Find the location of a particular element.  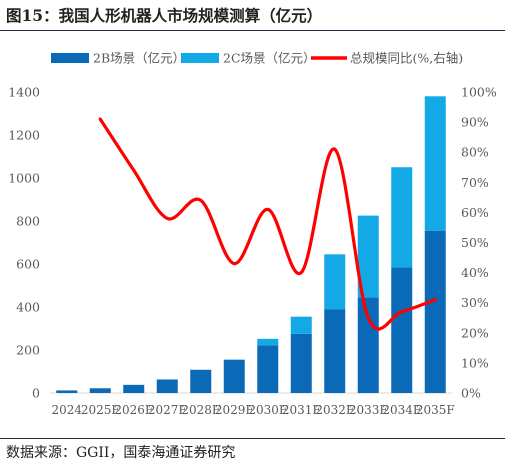

bar-2b-2025F is located at coordinates (100, 390).